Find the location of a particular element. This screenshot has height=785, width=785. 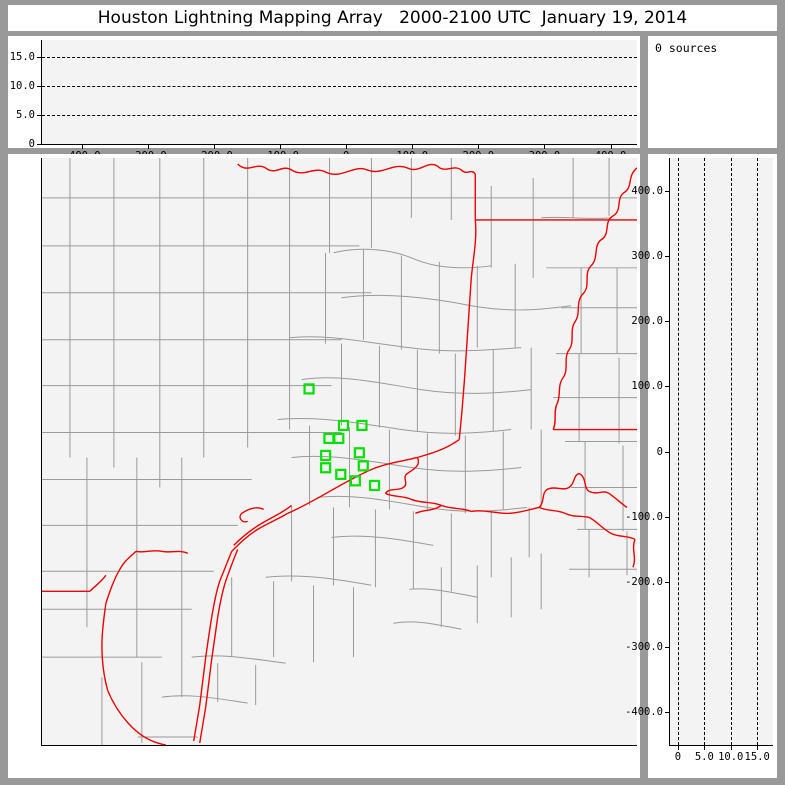

x-tick-label: 5.0 is located at coordinates (704, 757).